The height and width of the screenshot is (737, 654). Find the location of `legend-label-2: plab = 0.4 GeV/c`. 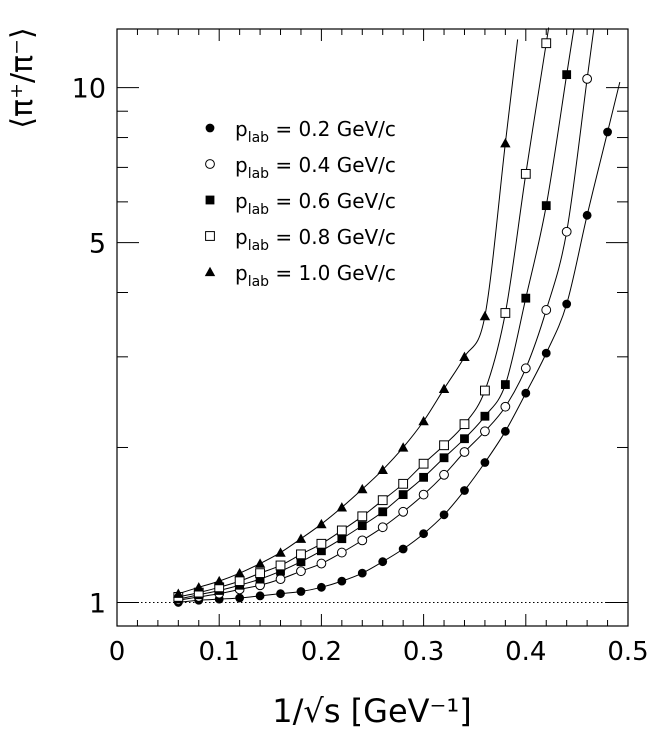

legend-label-2: plab = 0.4 GeV/c is located at coordinates (315, 167).